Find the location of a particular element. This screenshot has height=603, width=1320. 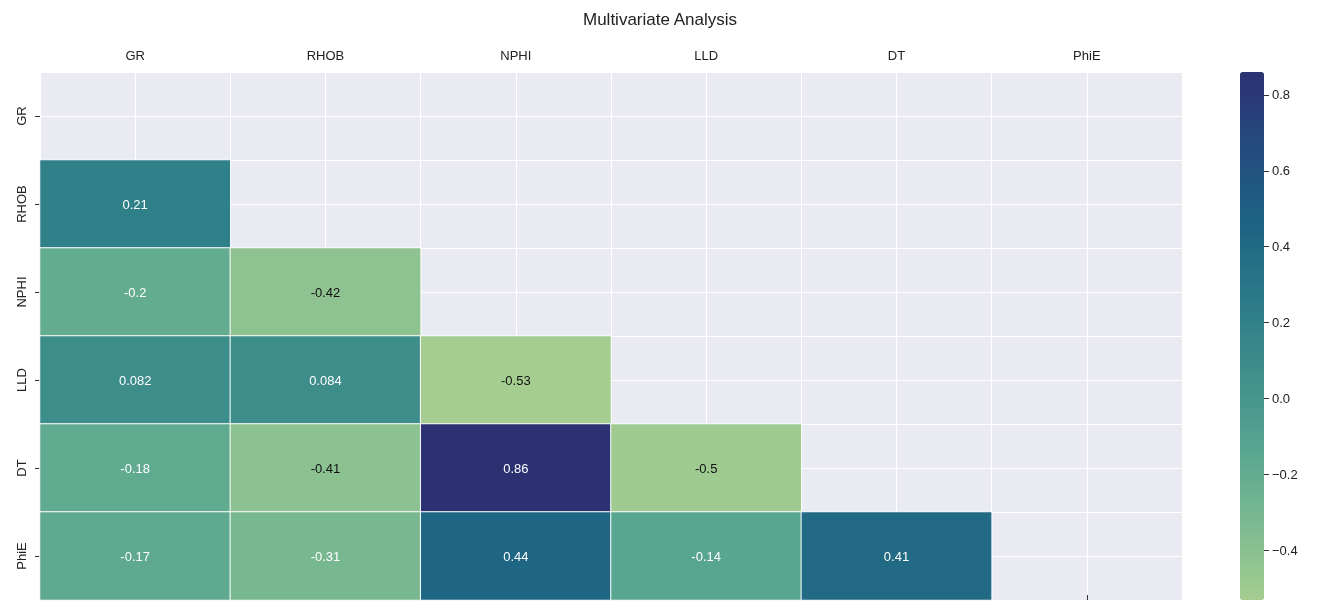

data-label: 0.21 is located at coordinates (135, 204).